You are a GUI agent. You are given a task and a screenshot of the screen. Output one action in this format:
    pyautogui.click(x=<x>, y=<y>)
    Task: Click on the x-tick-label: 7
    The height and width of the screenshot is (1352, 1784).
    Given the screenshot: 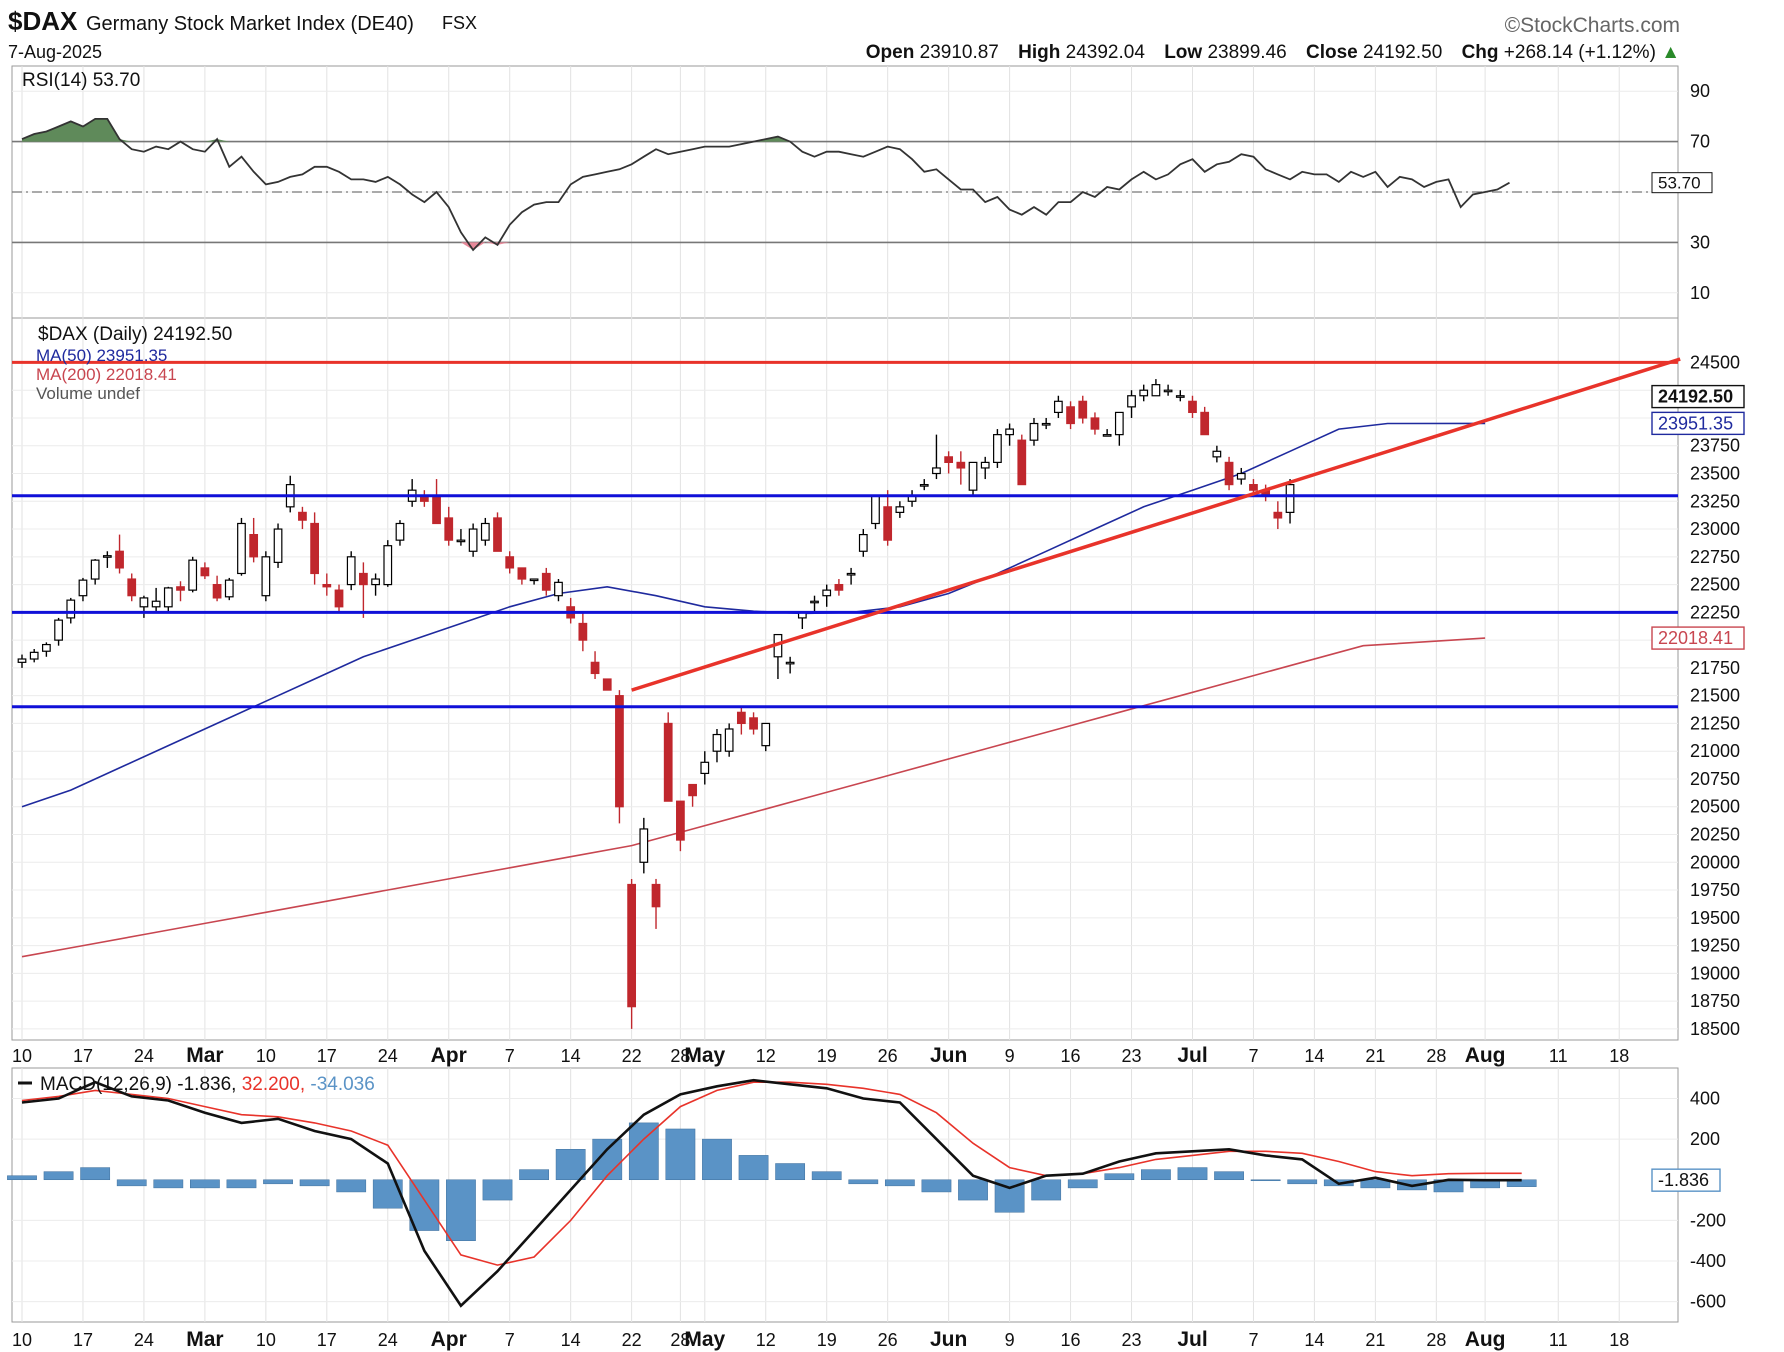 What is the action you would take?
    pyautogui.click(x=510, y=1340)
    